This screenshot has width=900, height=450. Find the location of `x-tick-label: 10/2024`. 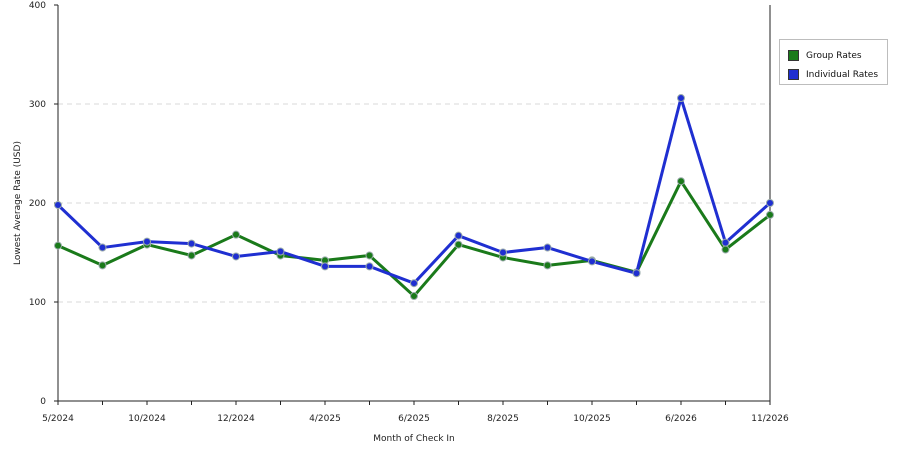

x-tick-label: 10/2024 is located at coordinates (147, 419).